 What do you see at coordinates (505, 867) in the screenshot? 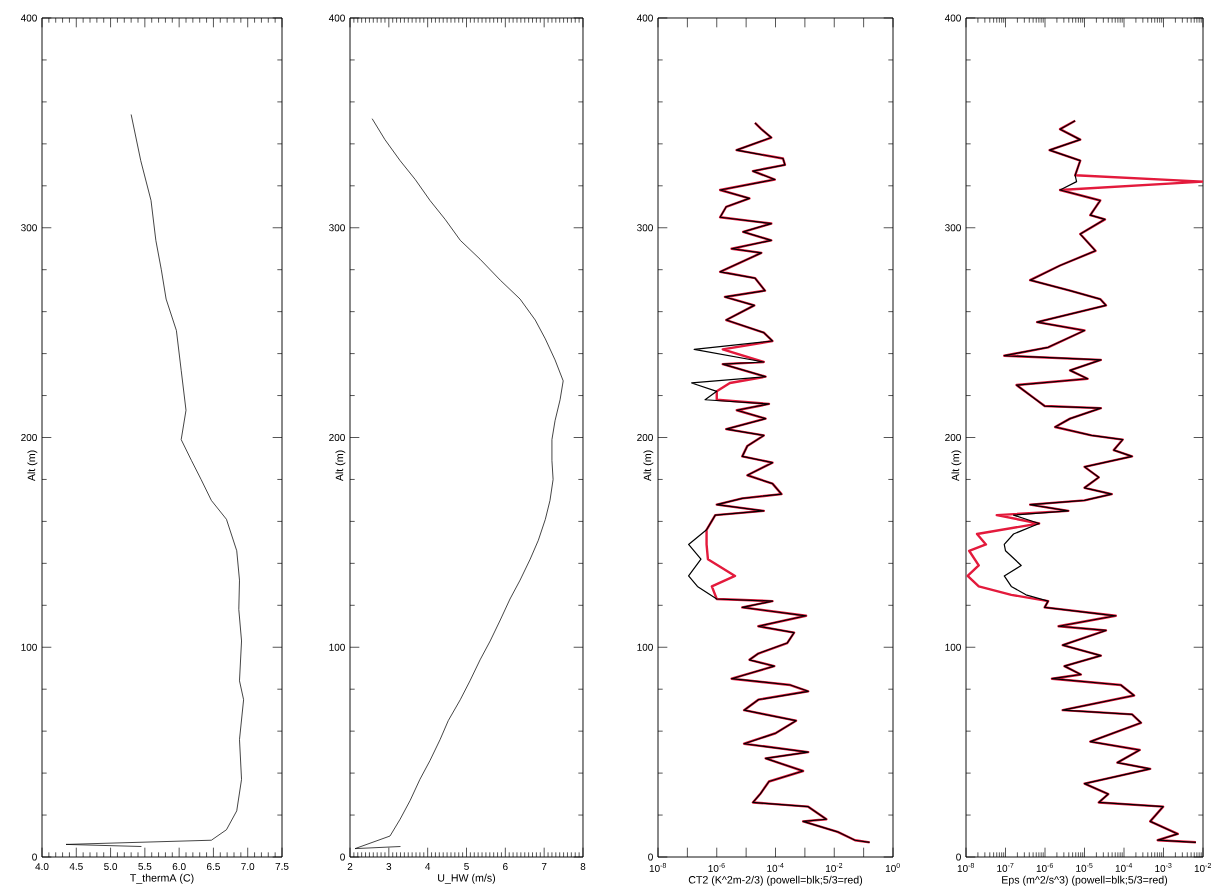
I see `x-tick-label: 6` at bounding box center [505, 867].